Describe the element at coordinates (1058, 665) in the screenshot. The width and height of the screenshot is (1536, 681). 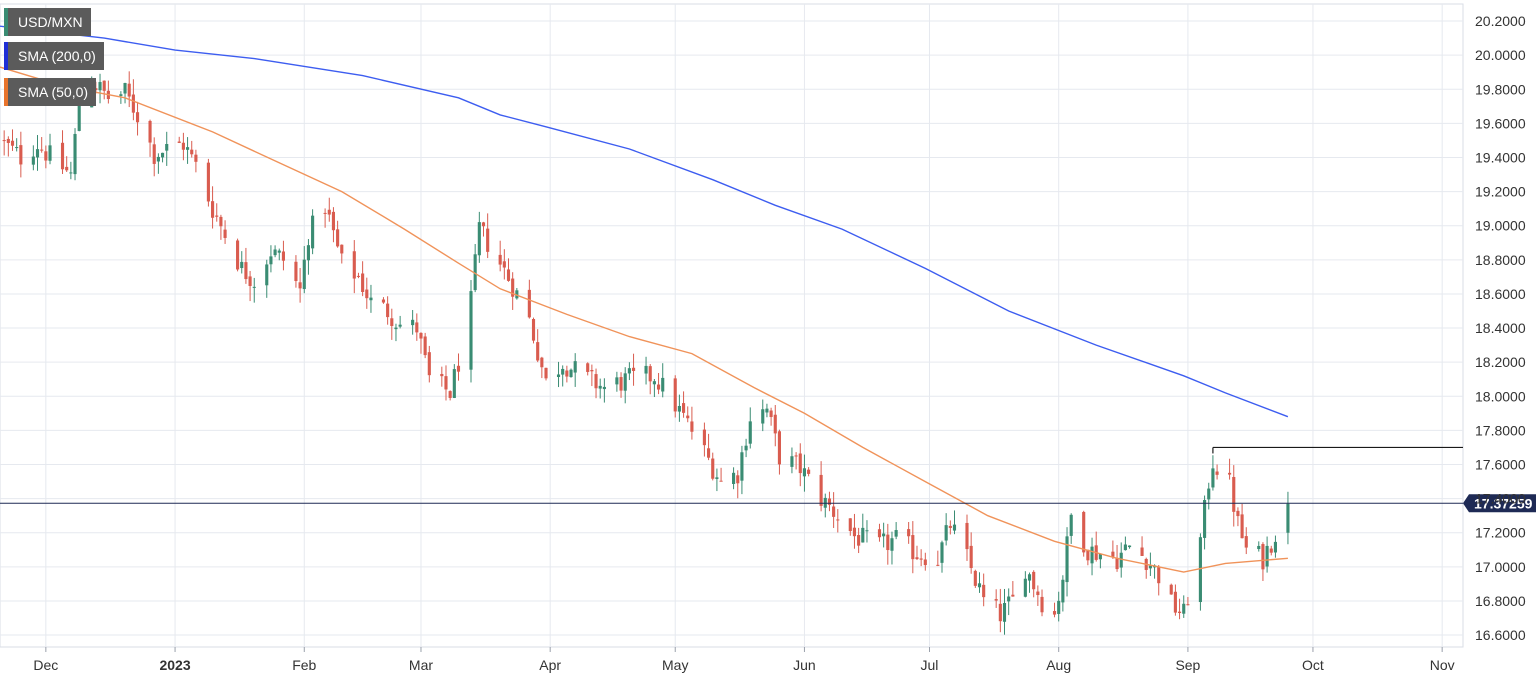
I see `x-tick-label: Aug` at that location.